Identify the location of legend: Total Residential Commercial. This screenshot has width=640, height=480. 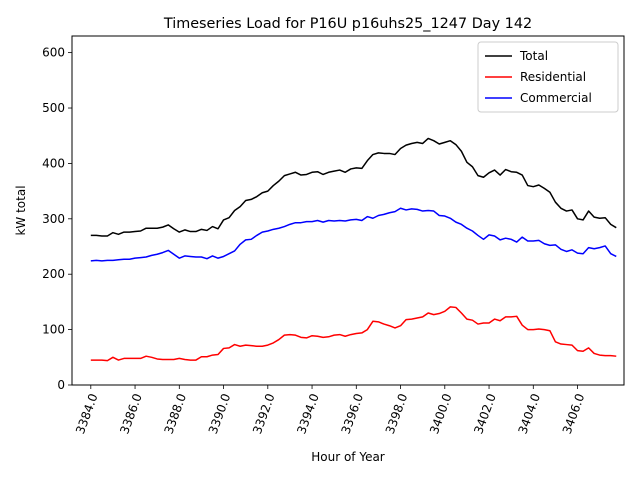
(548, 77).